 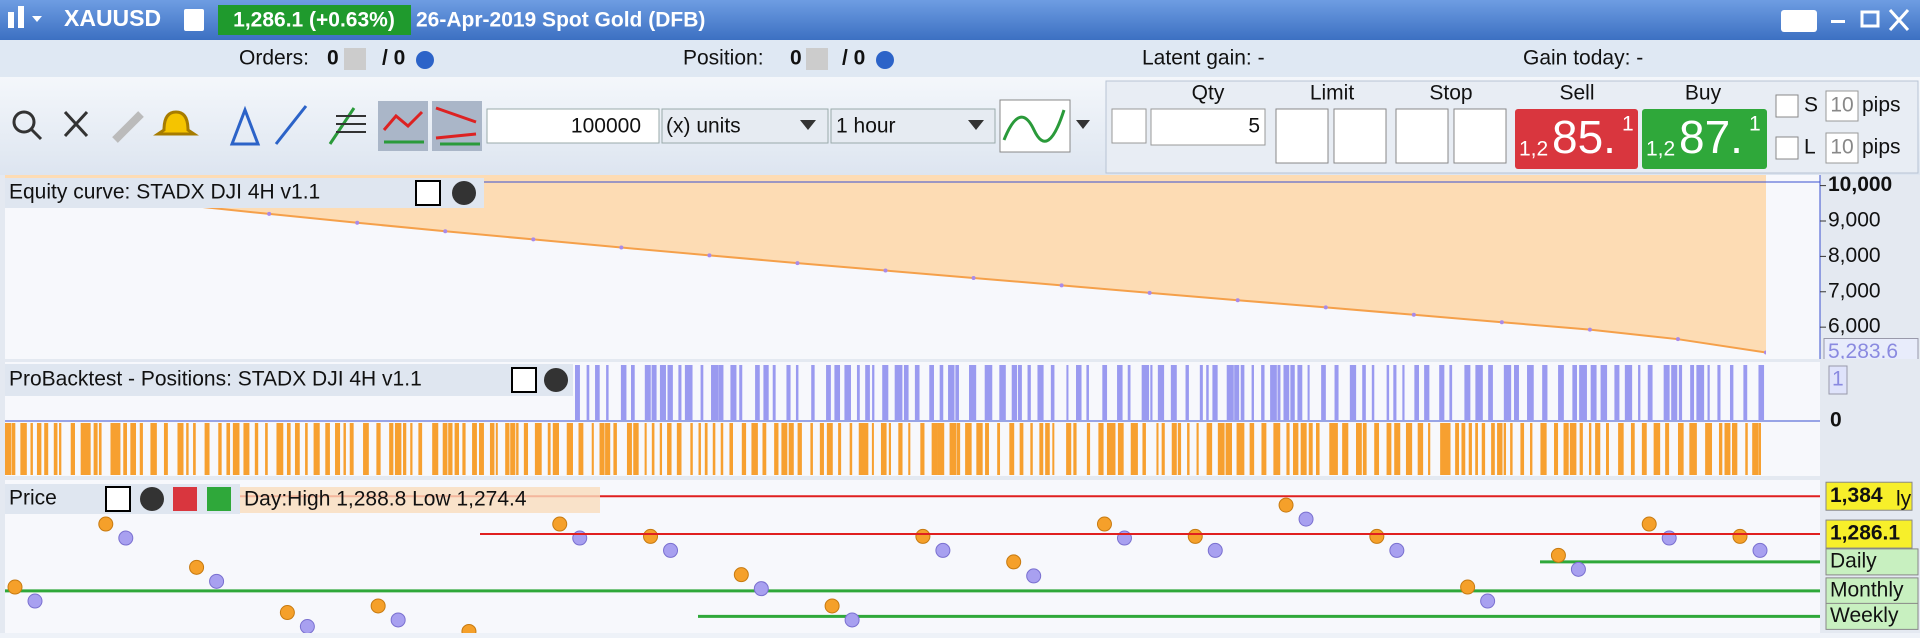 I want to click on price-tag-label: 1,384, so click(x=1856, y=495).